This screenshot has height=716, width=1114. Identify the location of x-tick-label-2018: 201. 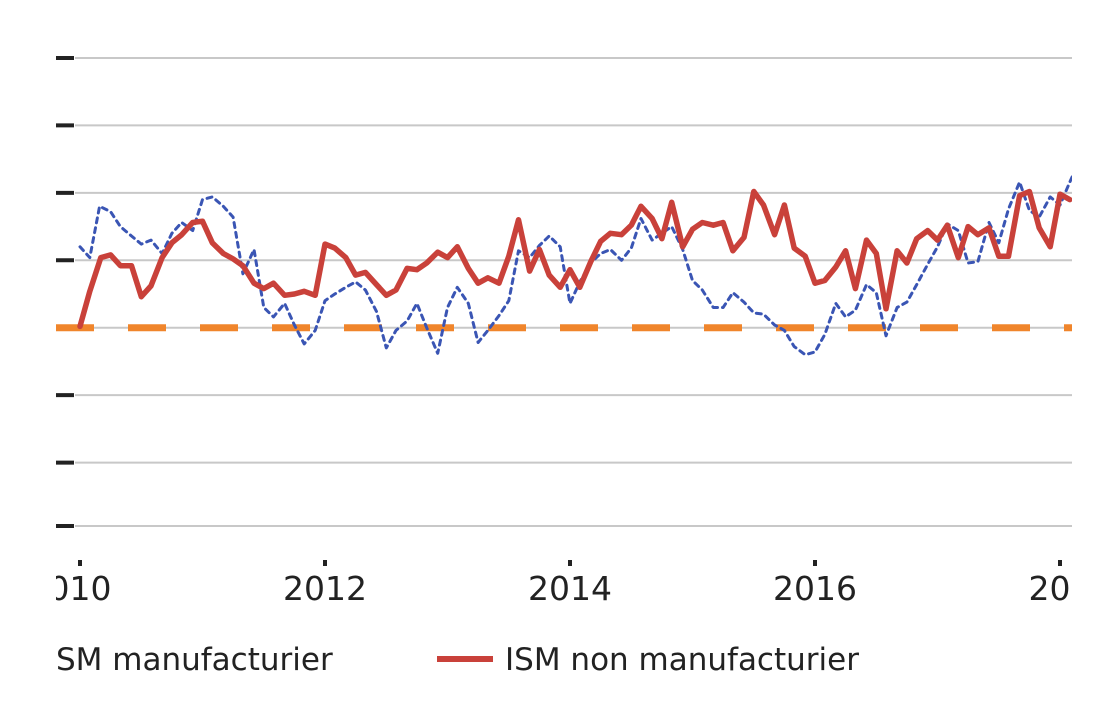
(1060, 588).